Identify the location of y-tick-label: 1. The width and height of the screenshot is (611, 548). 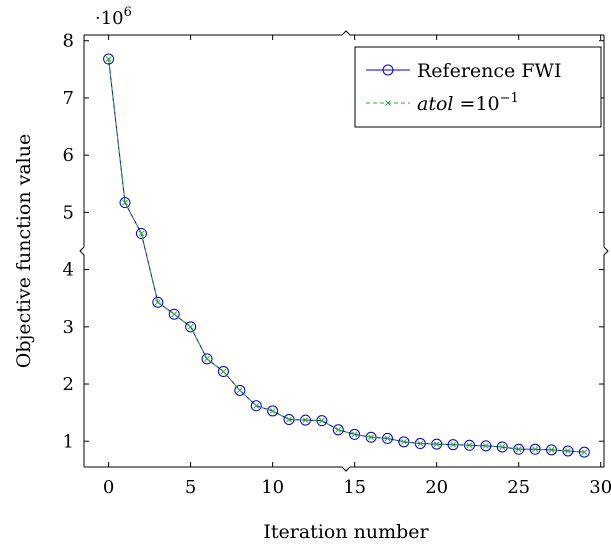
(68, 441).